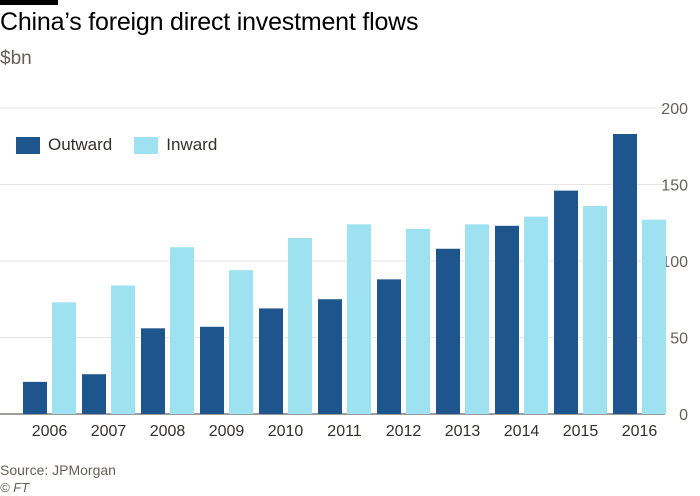 This screenshot has height=496, width=700. I want to click on x-tick-label: 2014, so click(522, 431).